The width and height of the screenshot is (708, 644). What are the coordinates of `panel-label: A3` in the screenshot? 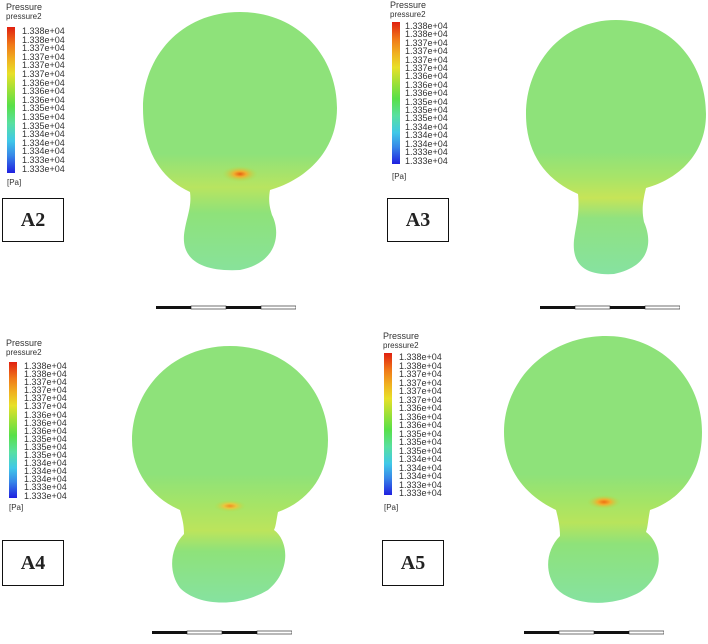 It's located at (418, 220).